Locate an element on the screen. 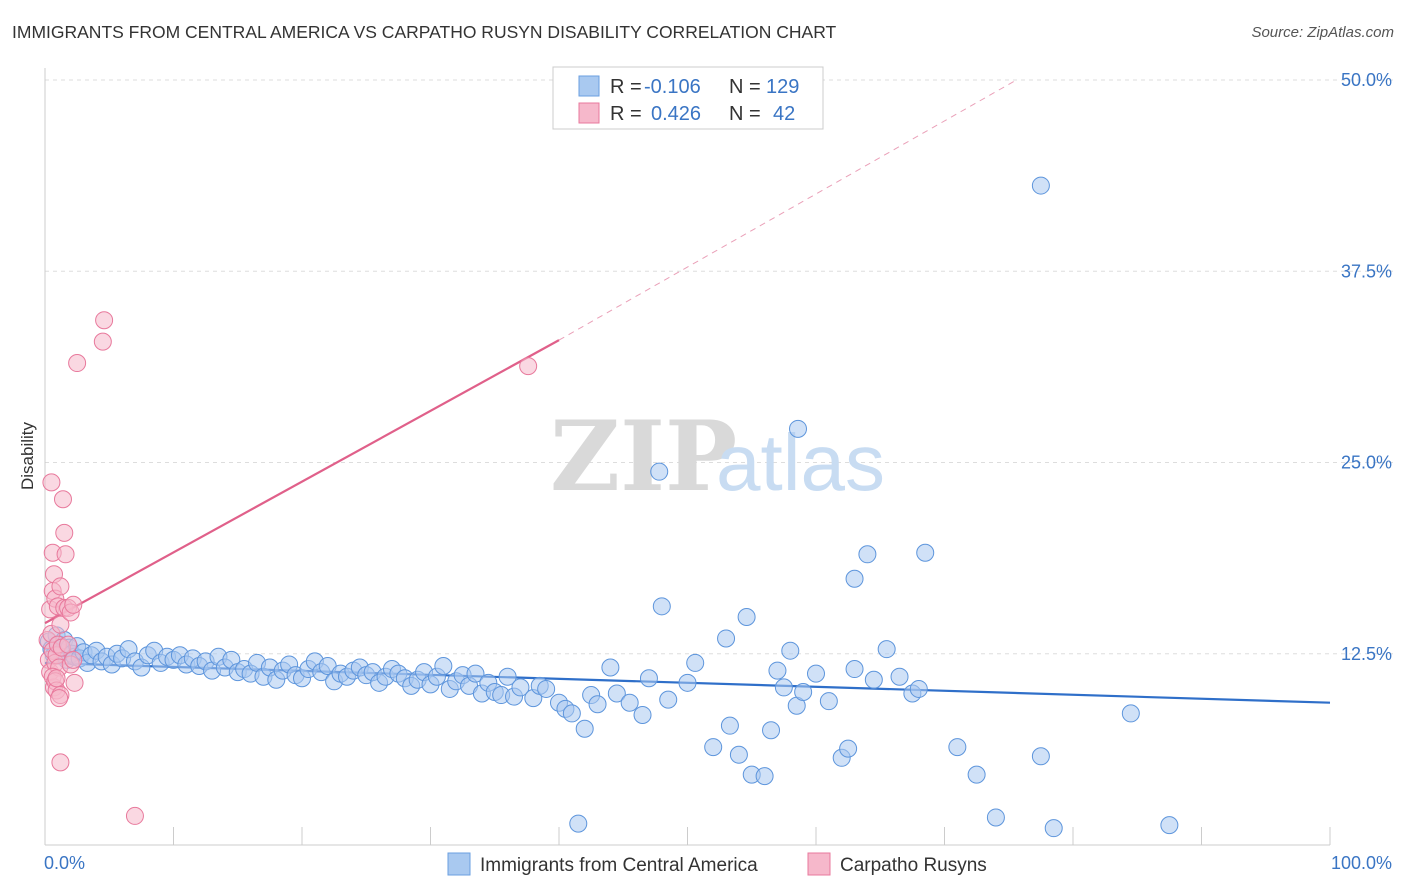  bottom-legend-label-2: Carpatho Rusyns is located at coordinates (913, 865).